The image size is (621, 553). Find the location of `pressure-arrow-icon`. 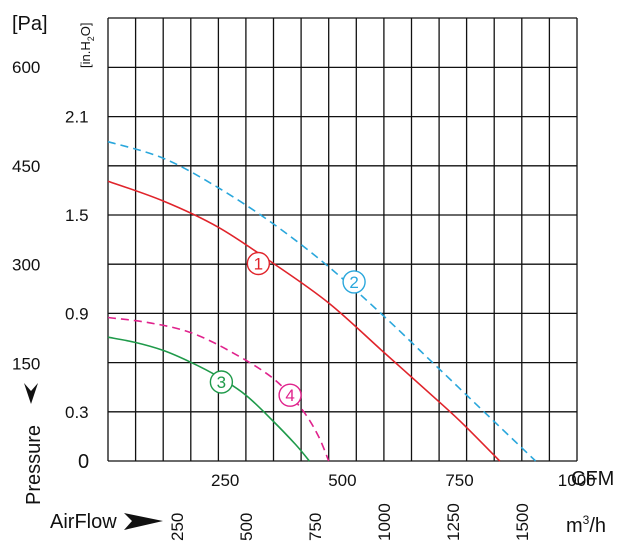

pressure-arrow-icon is located at coordinates (31, 393).